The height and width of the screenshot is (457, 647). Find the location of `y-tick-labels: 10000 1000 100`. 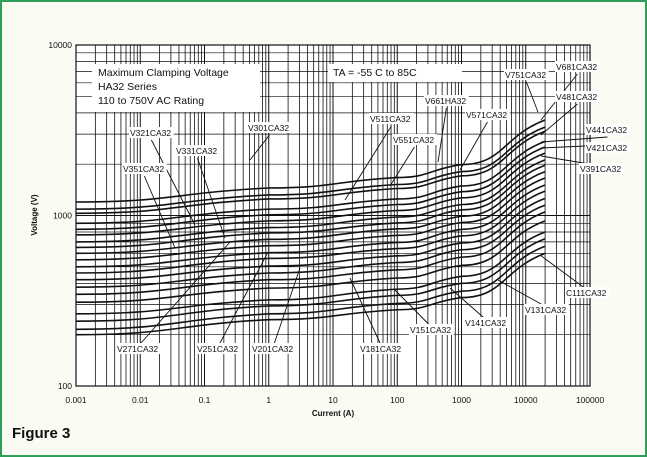

y-tick-labels: 10000 1000 100 is located at coordinates (60, 215).